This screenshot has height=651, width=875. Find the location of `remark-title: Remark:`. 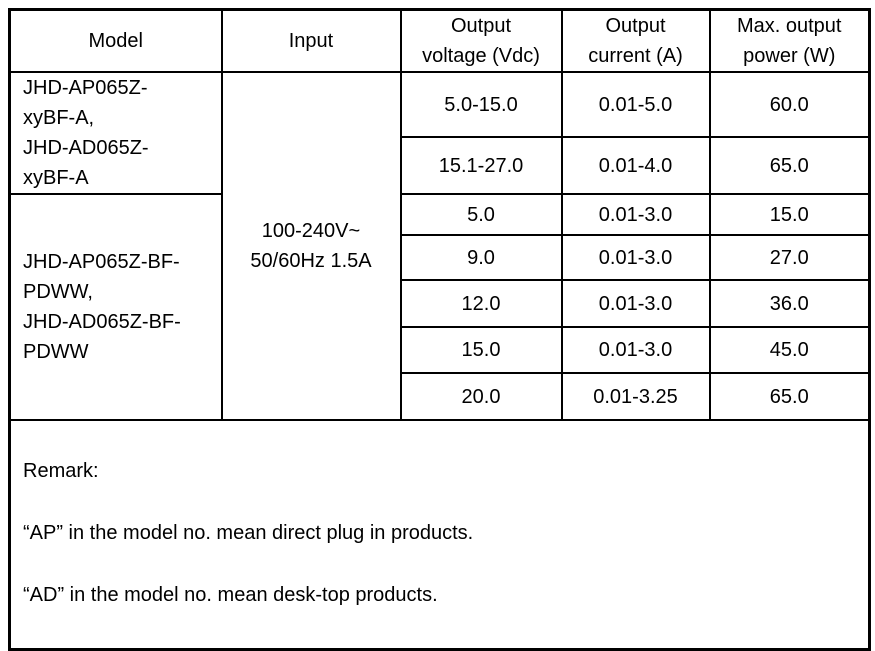

remark-title: Remark: is located at coordinates (61, 471).